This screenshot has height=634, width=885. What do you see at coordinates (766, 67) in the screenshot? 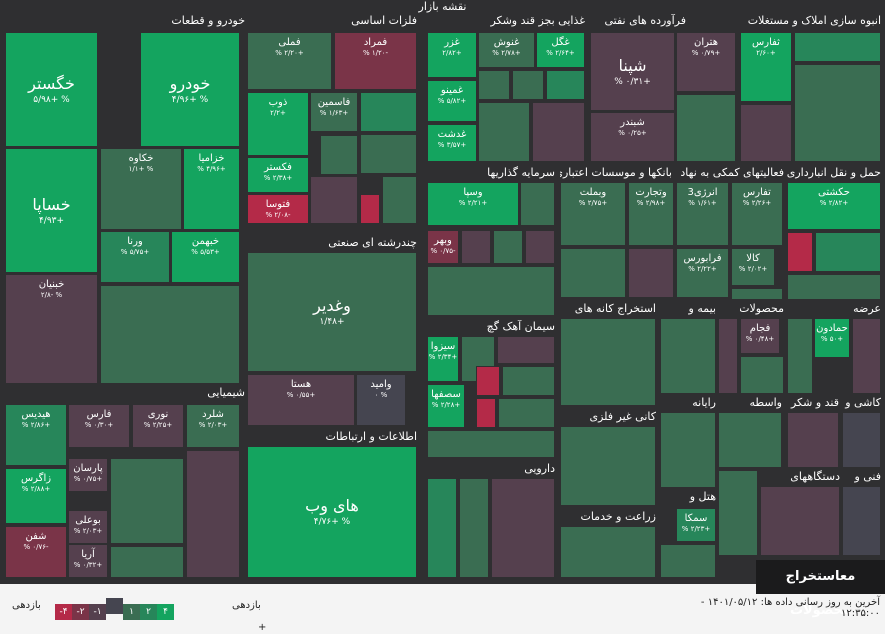
I see `stock-tile: ثفارس +۲/۶۰` at bounding box center [766, 67].